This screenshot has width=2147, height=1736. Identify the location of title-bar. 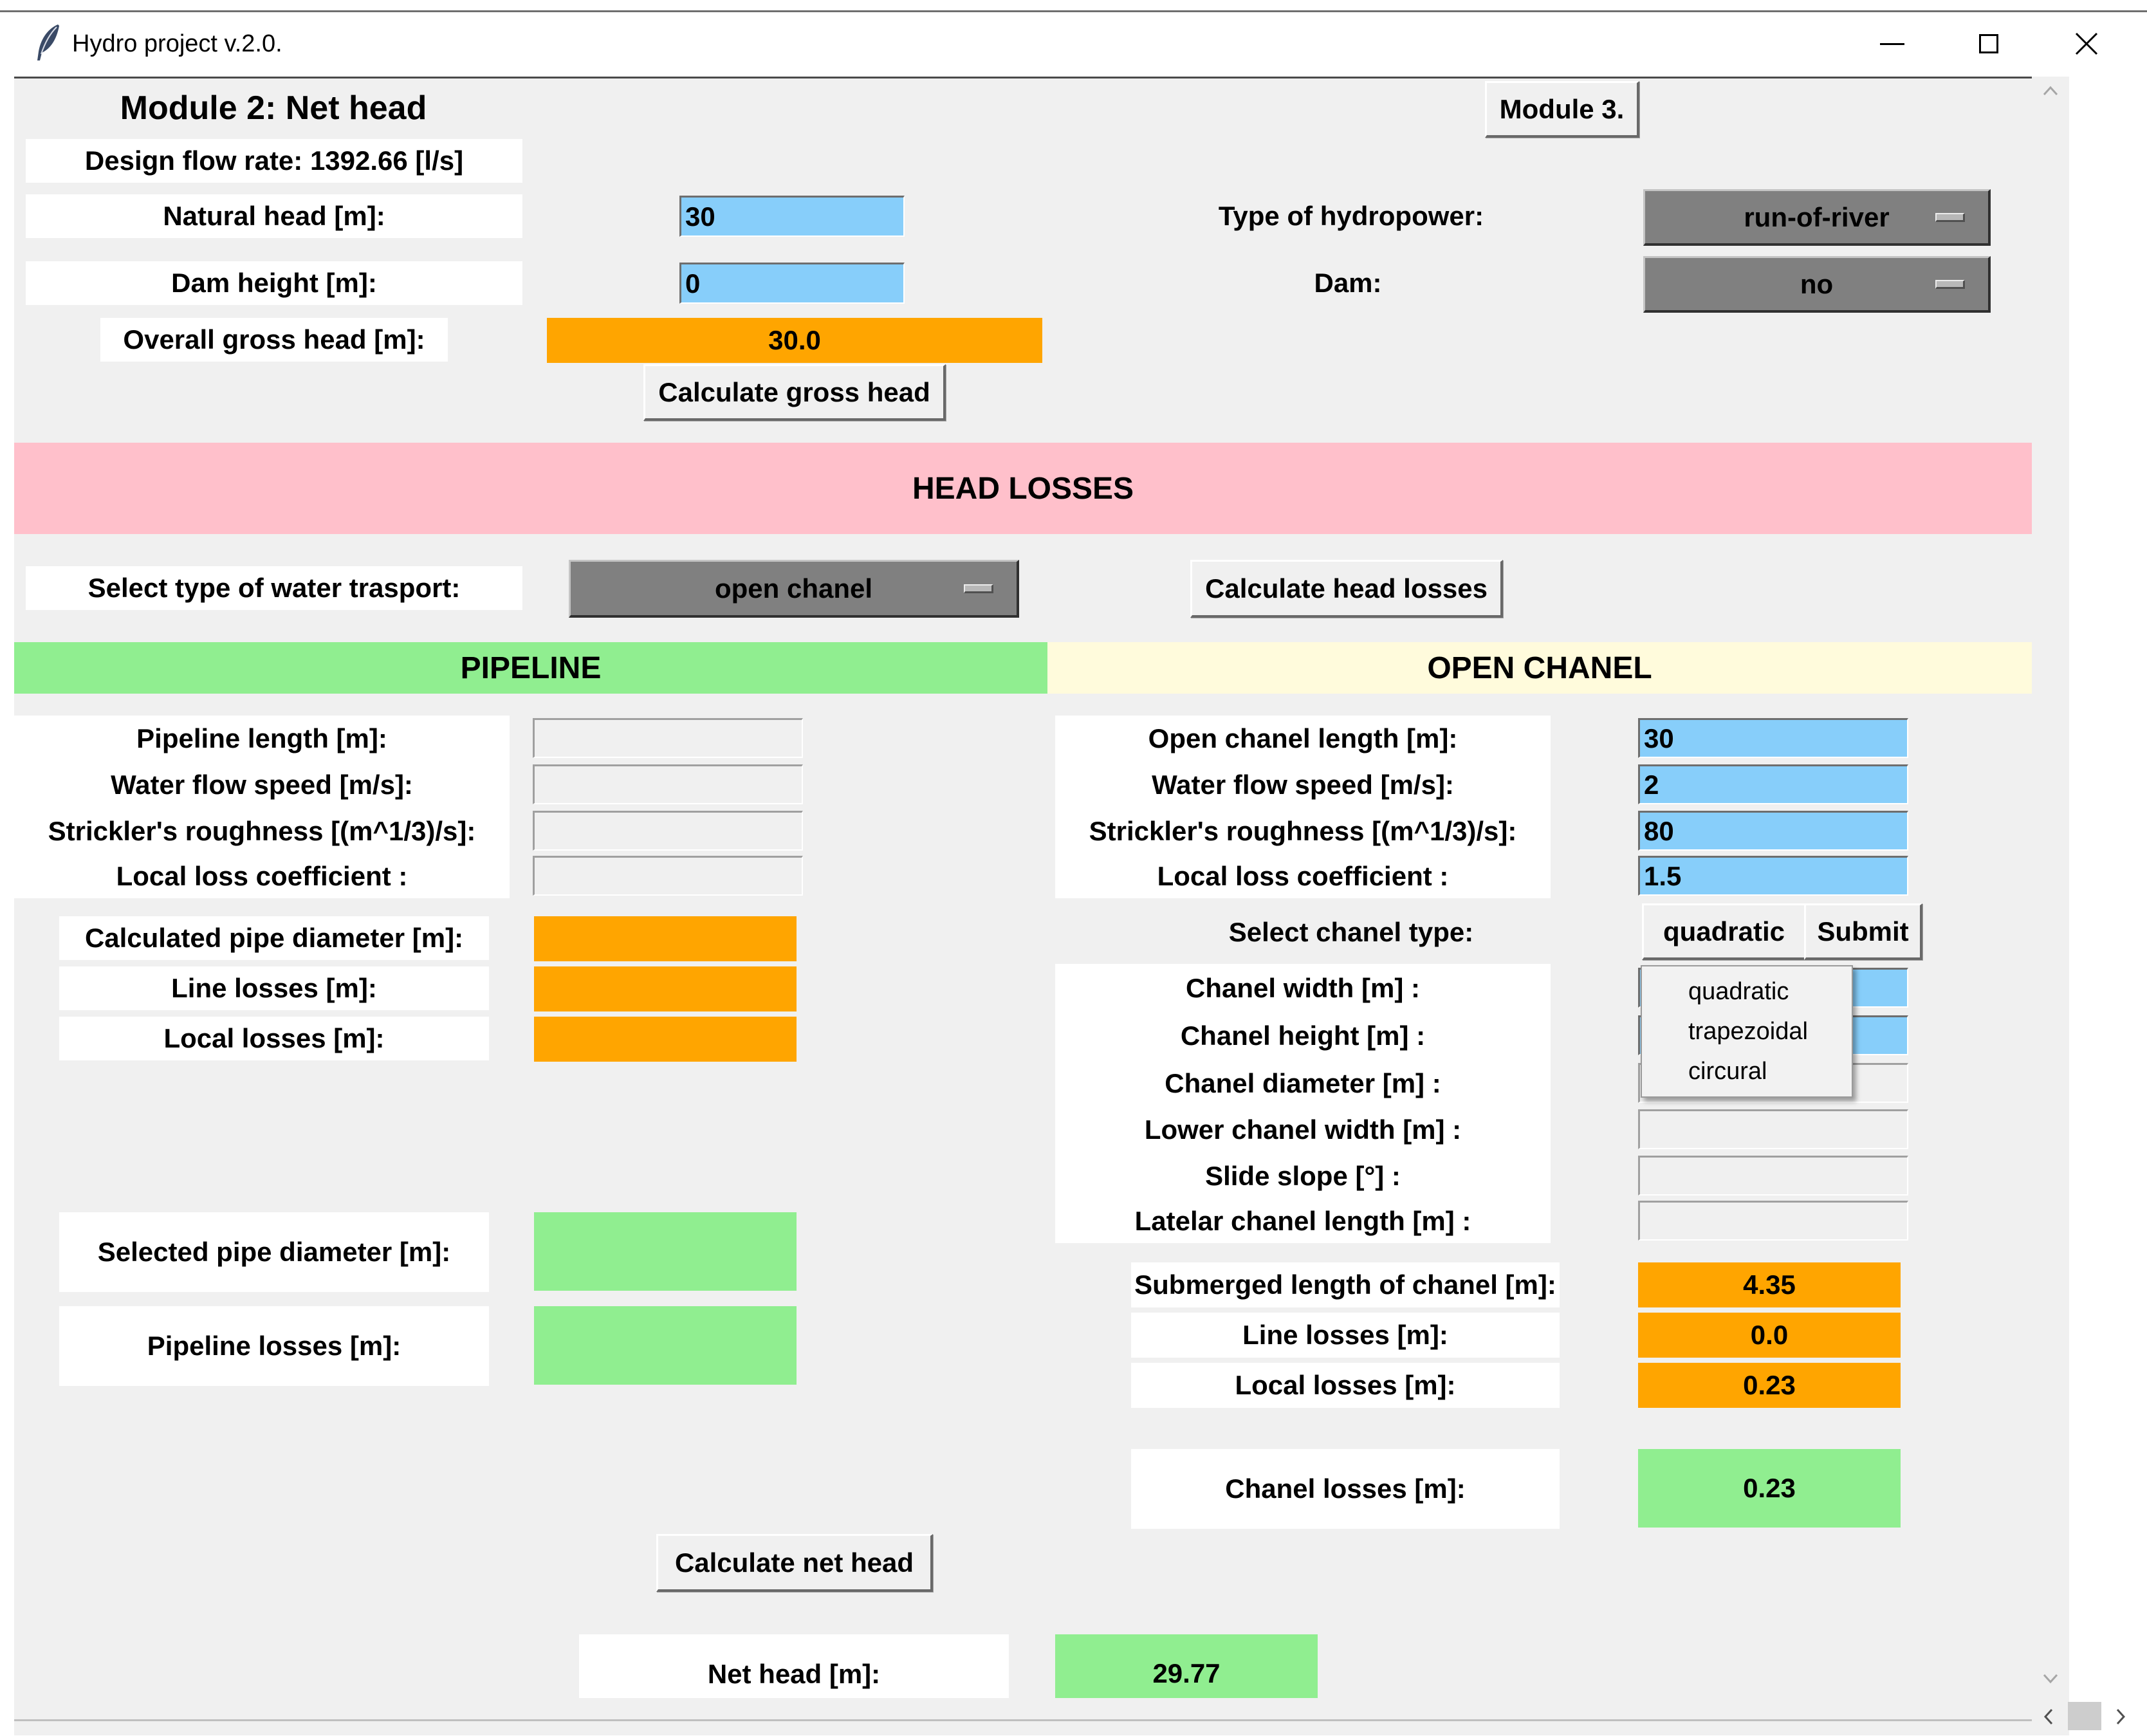
(1073, 44).